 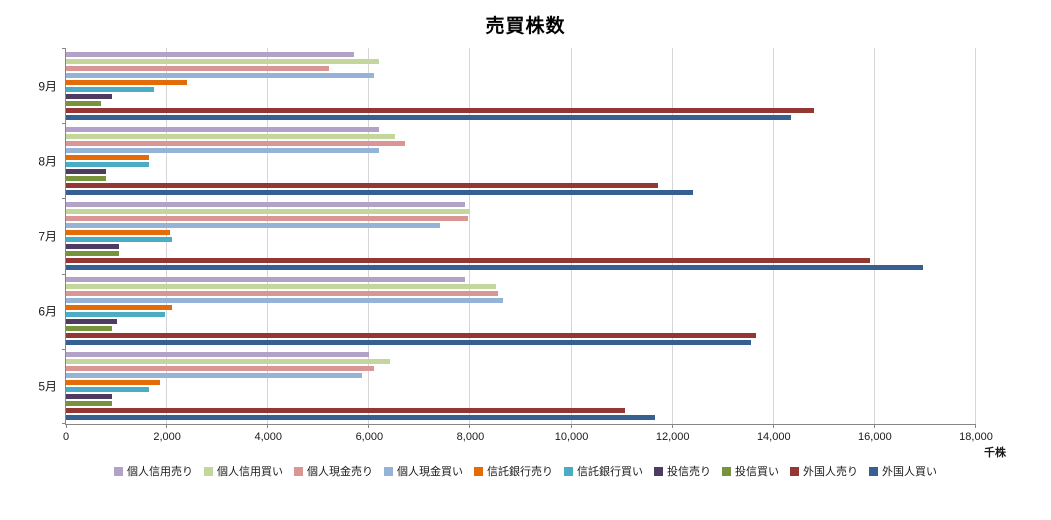 What do you see at coordinates (66, 437) in the screenshot?
I see `x-tick-label: 0` at bounding box center [66, 437].